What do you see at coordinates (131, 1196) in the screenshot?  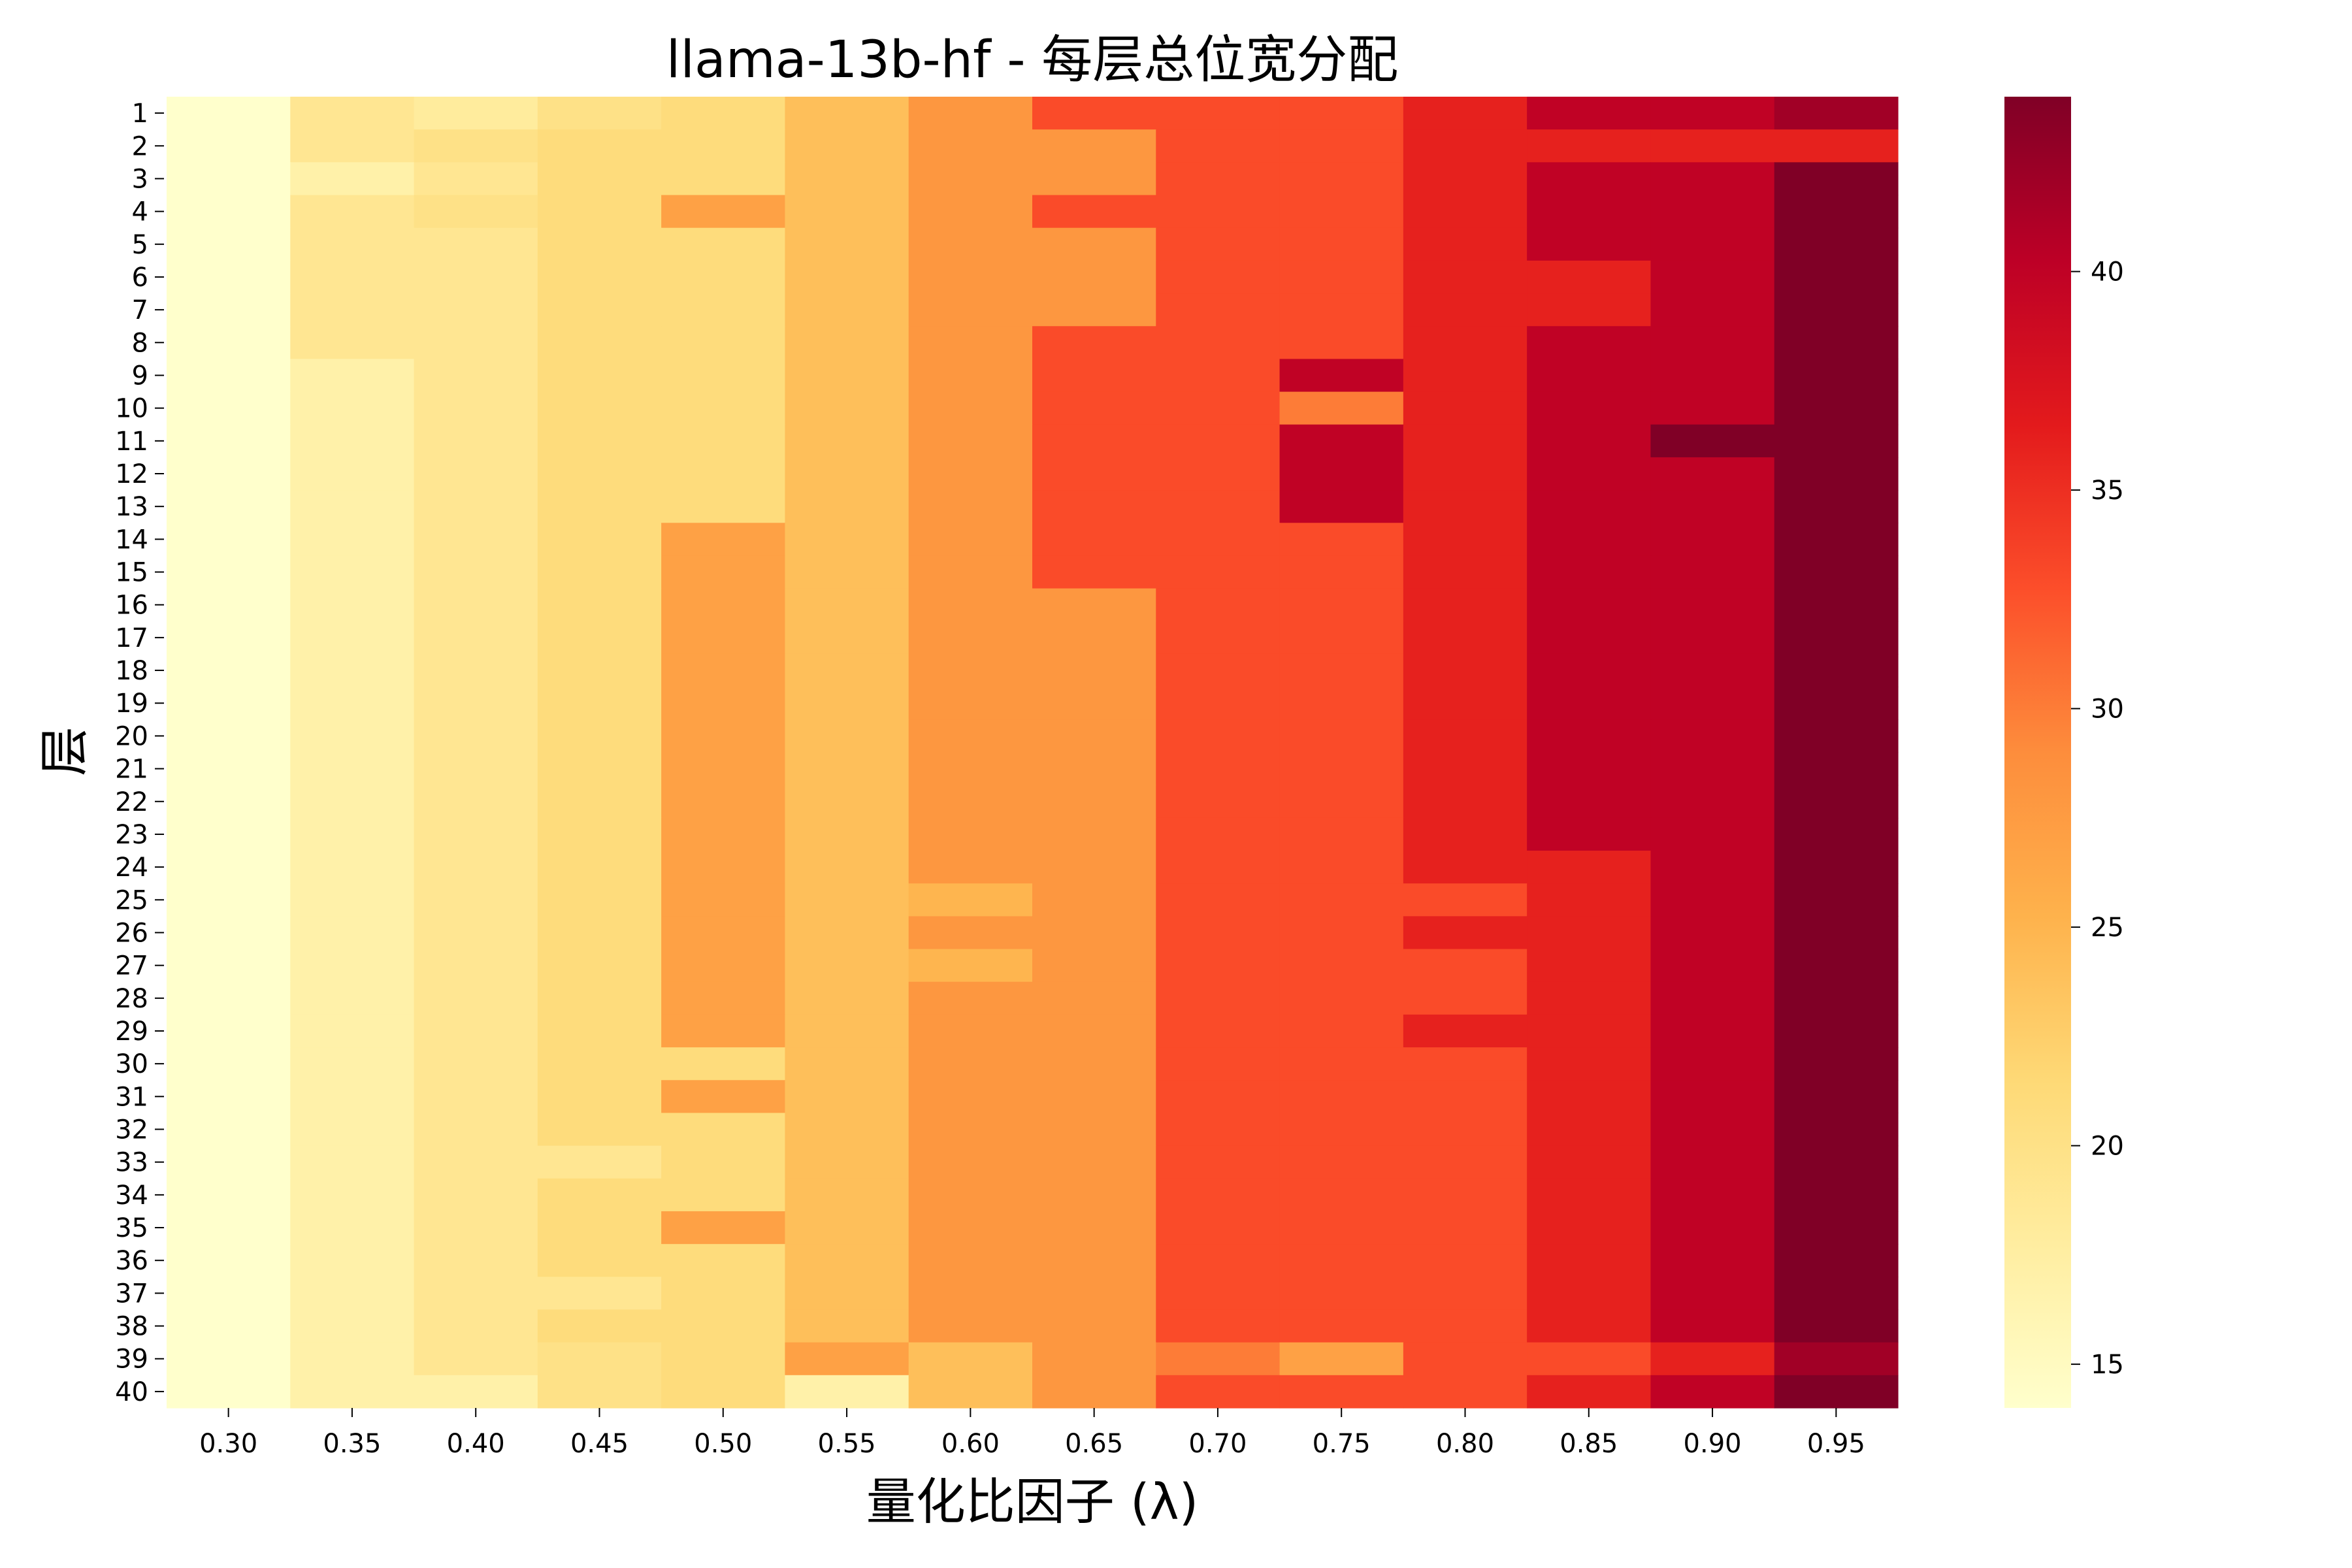 I see `y-tick-label: 34` at bounding box center [131, 1196].